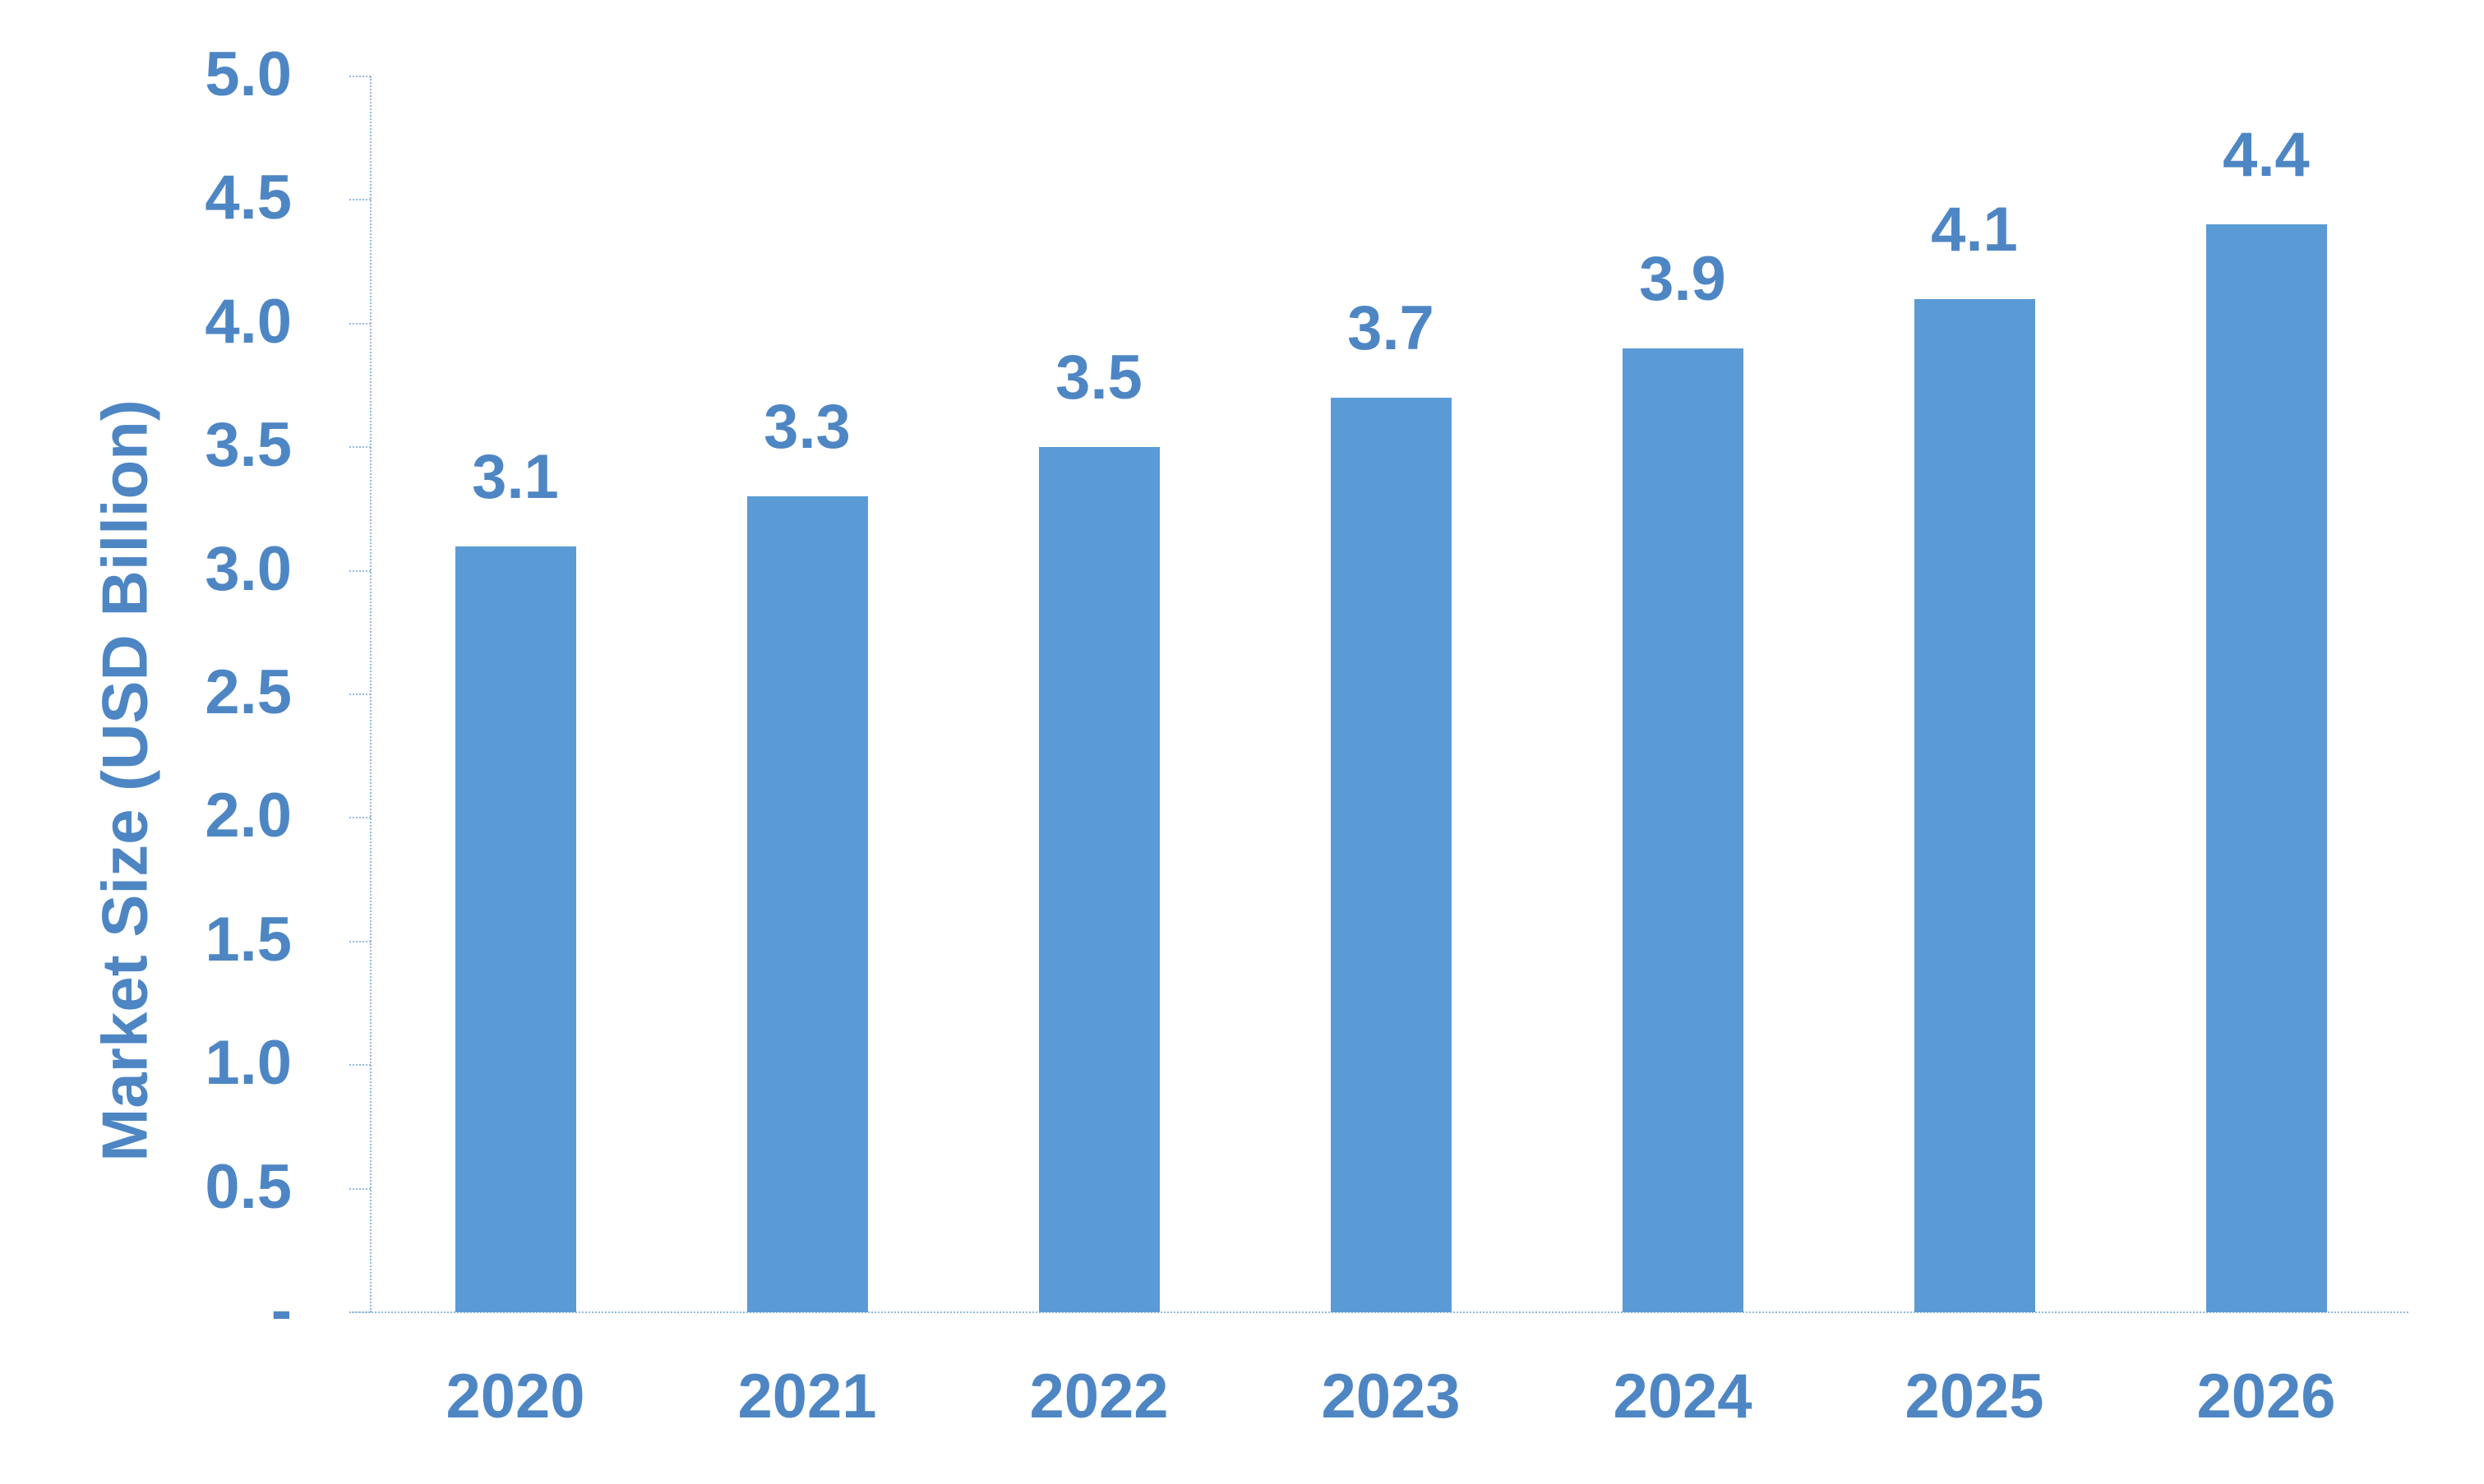 This screenshot has width=2484, height=1484. What do you see at coordinates (1099, 378) in the screenshot?
I see `bar-value-label: 3.5` at bounding box center [1099, 378].